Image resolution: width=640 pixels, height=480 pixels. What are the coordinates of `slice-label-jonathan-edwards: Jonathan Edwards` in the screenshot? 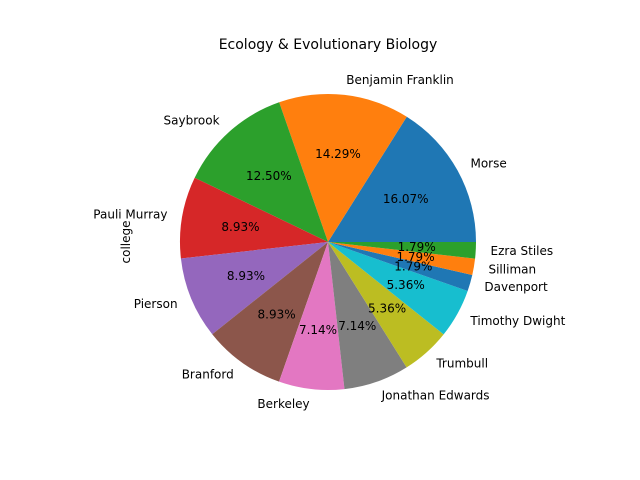 It's located at (435, 396).